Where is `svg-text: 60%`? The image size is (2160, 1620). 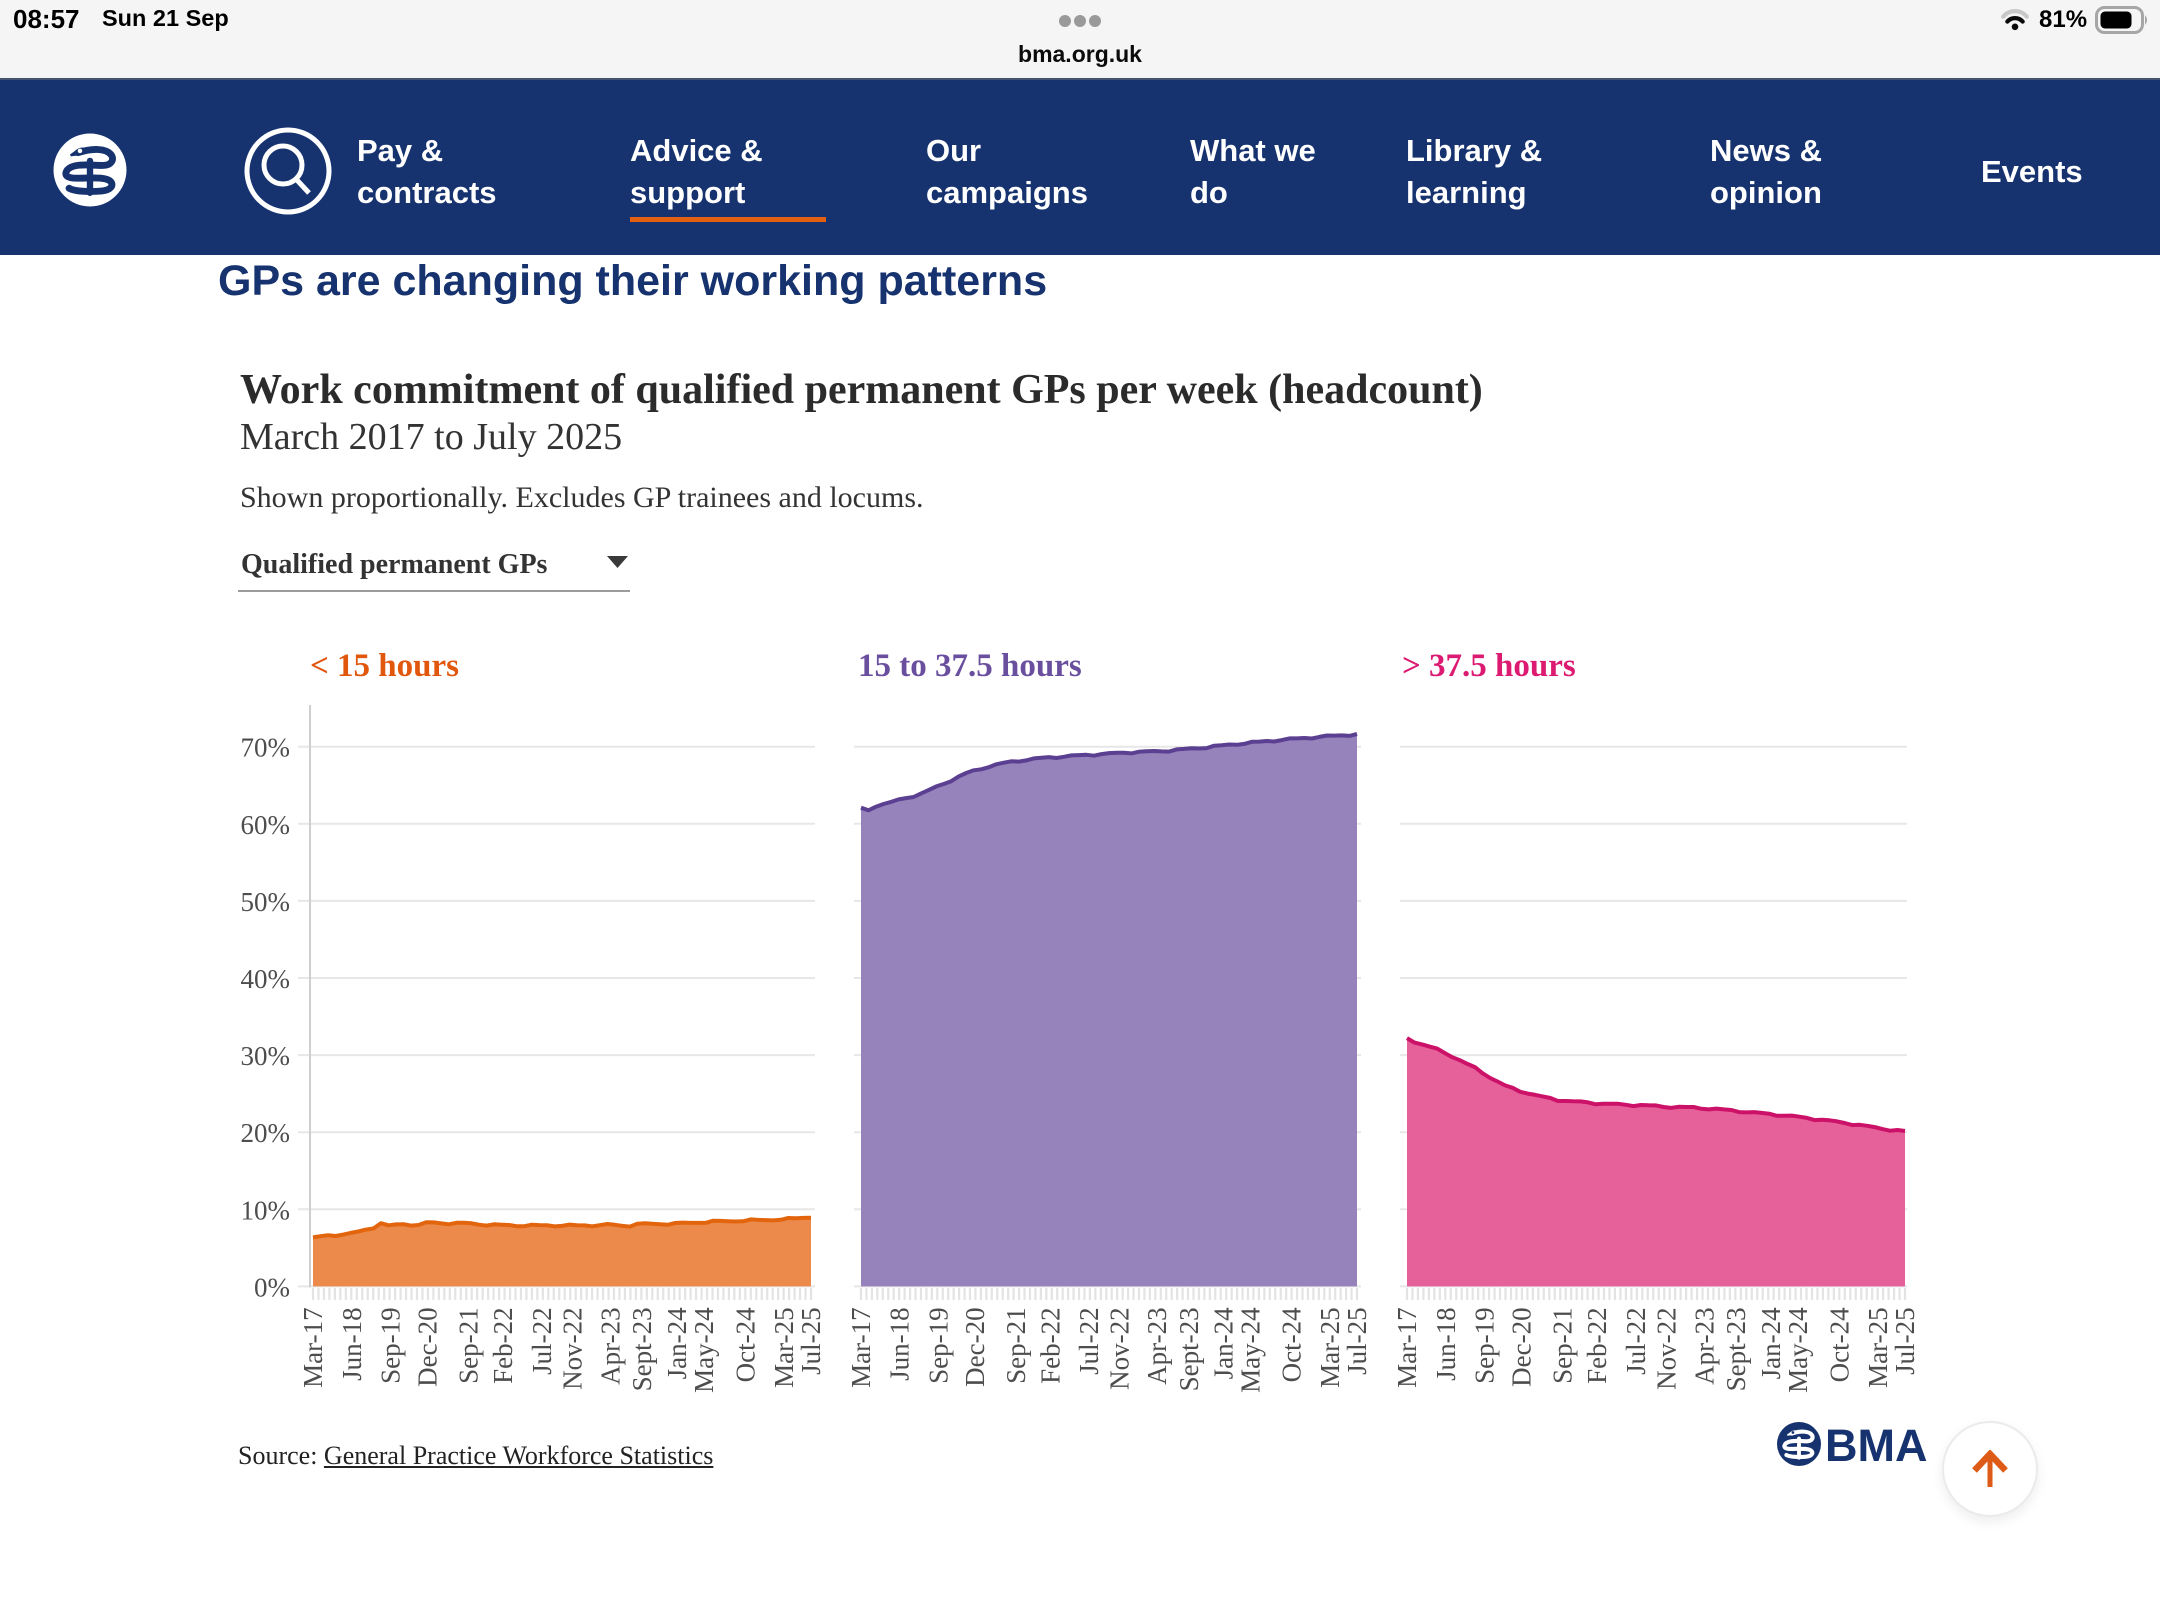
svg-text: 60% is located at coordinates (266, 825).